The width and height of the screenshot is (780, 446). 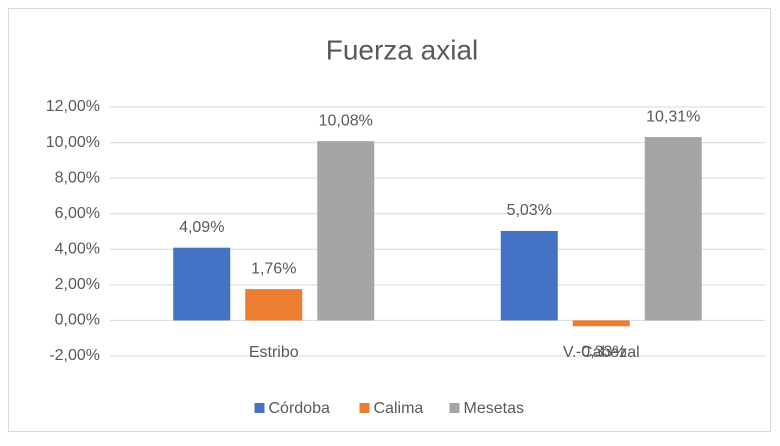 I want to click on data-label: 10,31%, so click(x=673, y=116).